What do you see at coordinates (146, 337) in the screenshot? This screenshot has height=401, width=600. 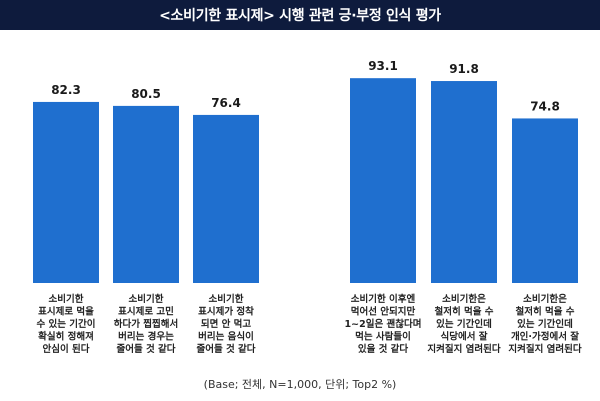 I see `category-label-1-2-line-4: 버리는 경우는` at bounding box center [146, 337].